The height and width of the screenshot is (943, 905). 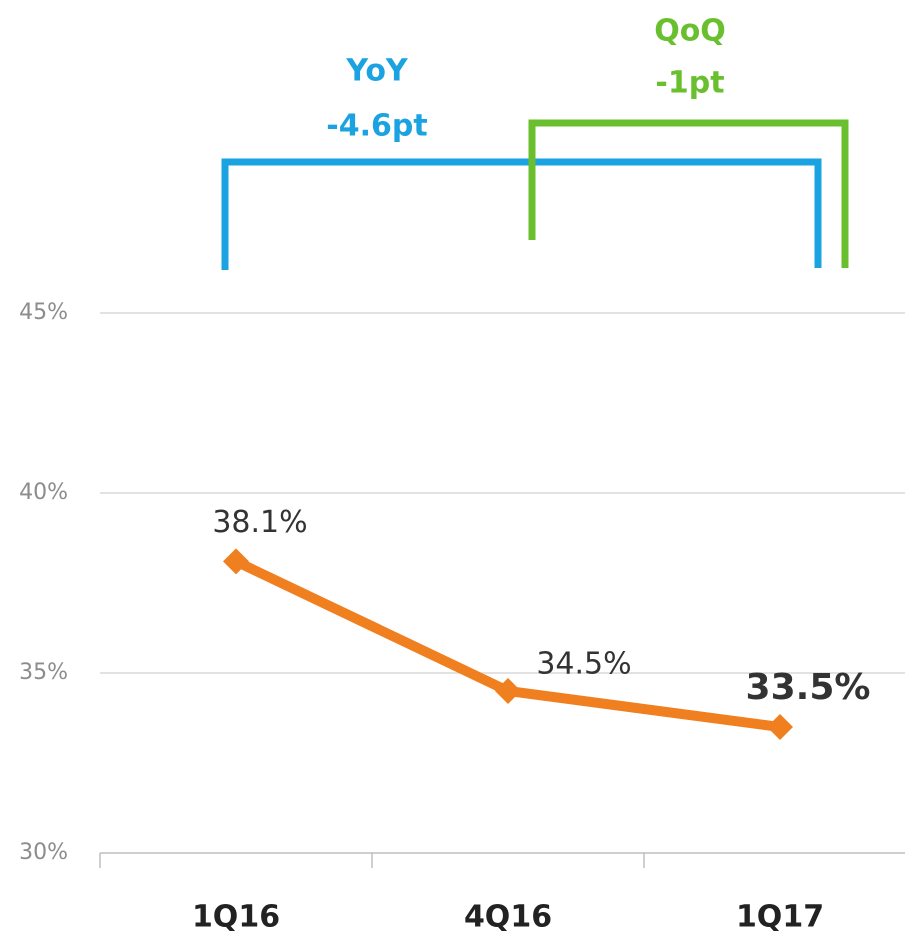 I want to click on x-tick-label: 1Q17, so click(x=780, y=917).